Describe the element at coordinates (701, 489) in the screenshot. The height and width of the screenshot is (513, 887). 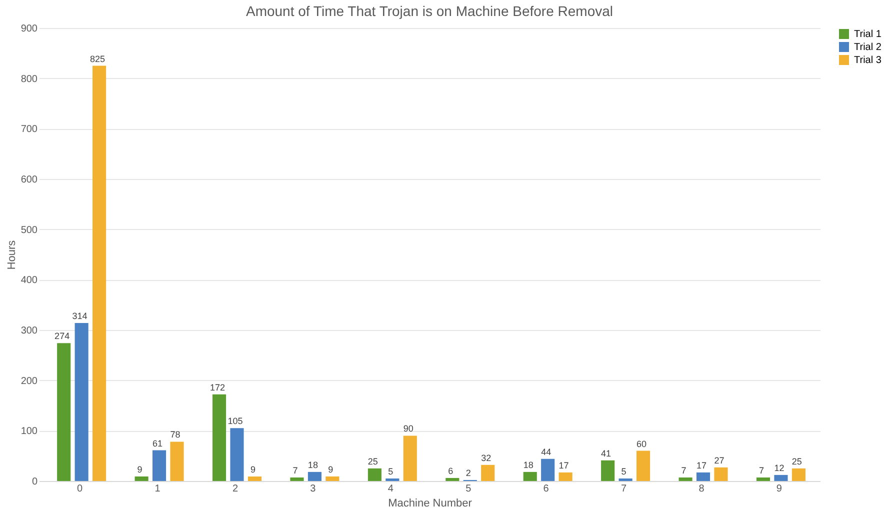
I see `x-tick-label: 8` at that location.